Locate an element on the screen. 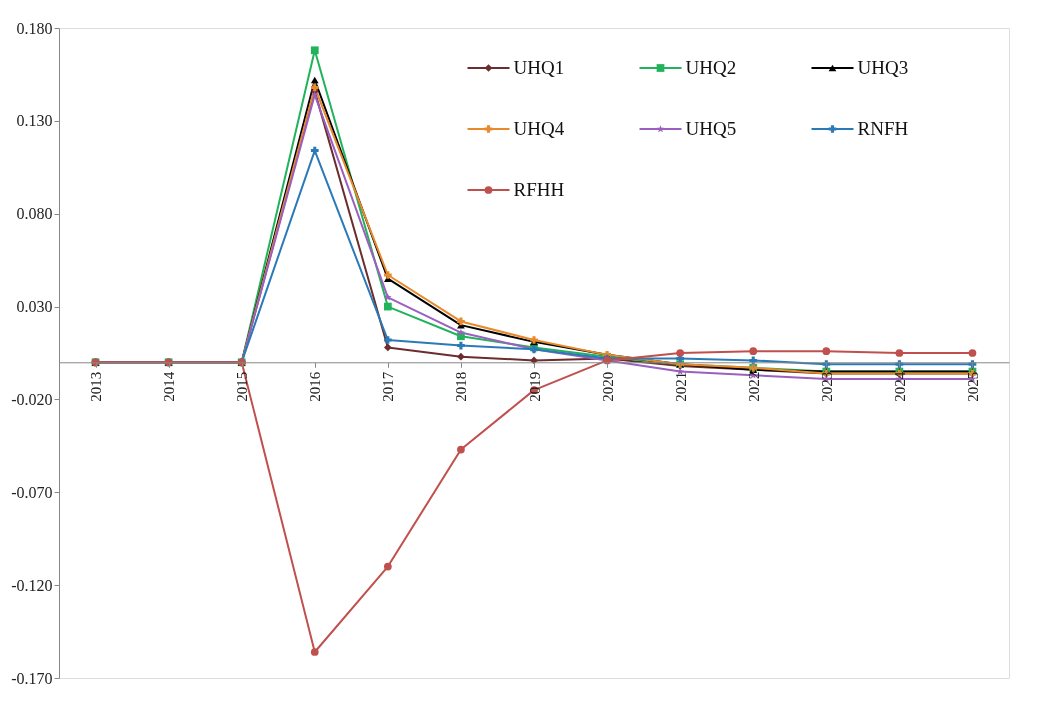  x-tick-label: 2015 is located at coordinates (242, 386).